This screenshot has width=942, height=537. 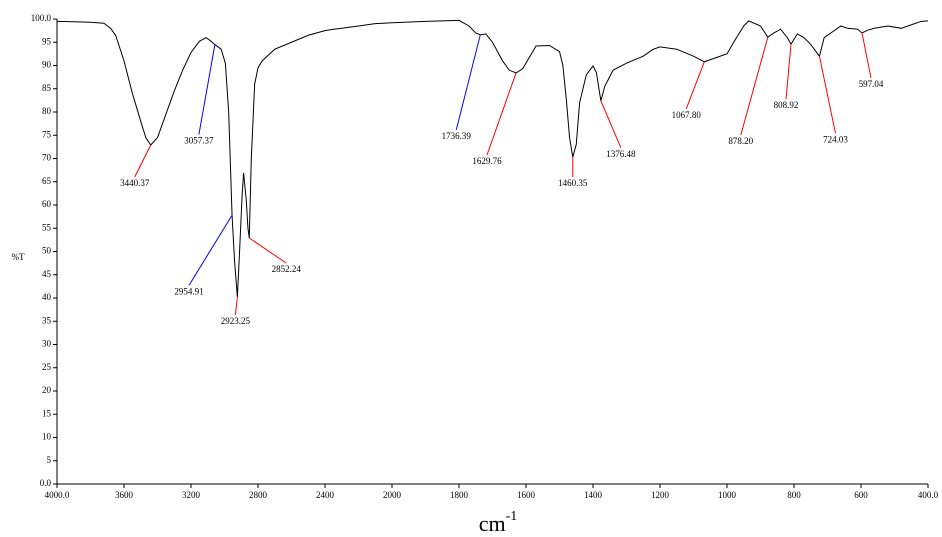 I want to click on peak-label: 724.03, so click(x=835, y=139).